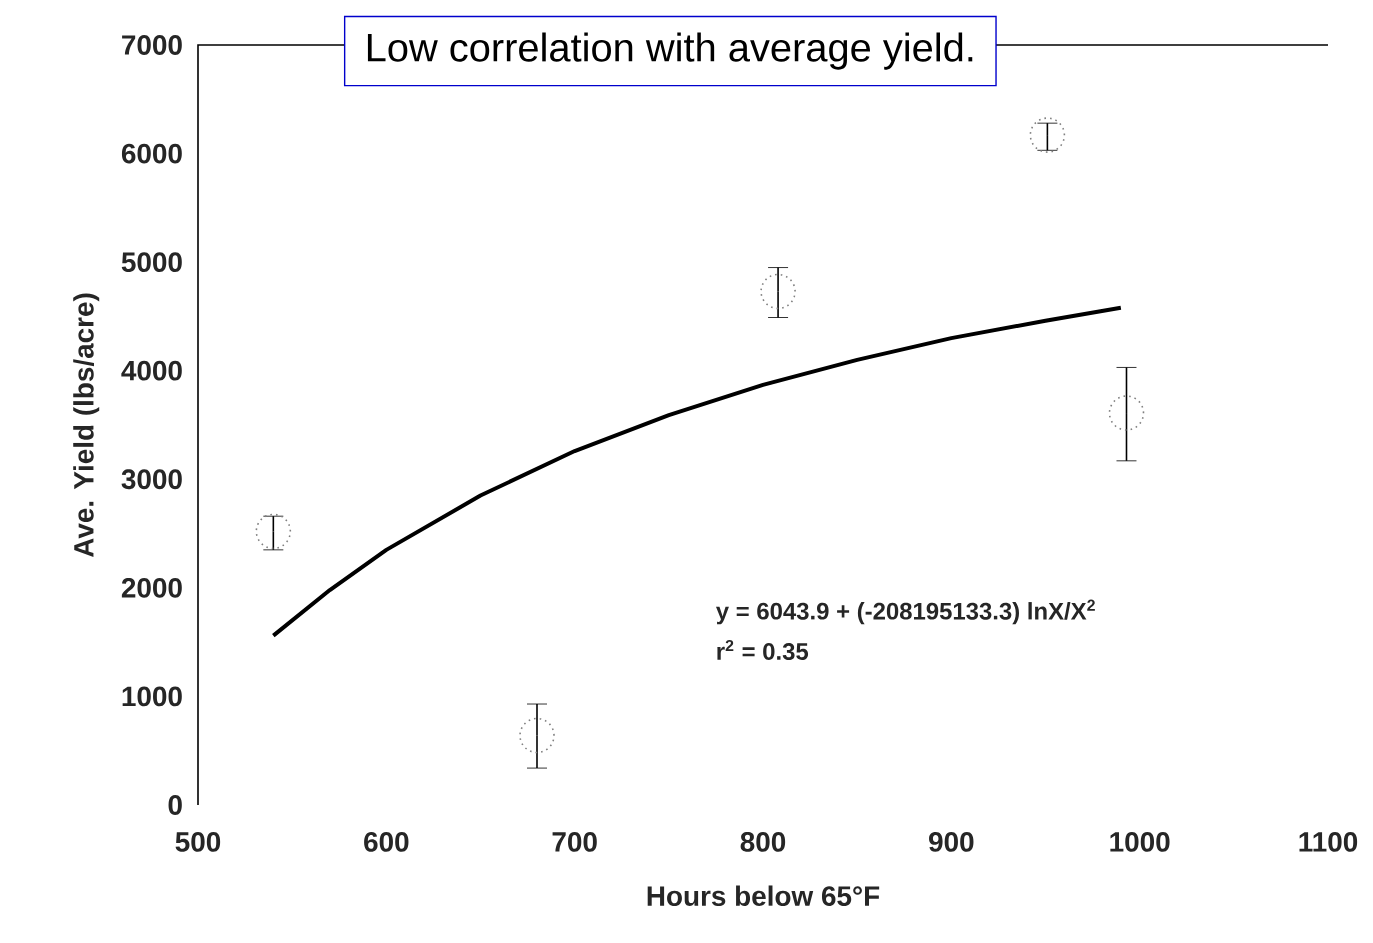  I want to click on annotation: r$^{2}$ = 0.35, so click(763, 650).